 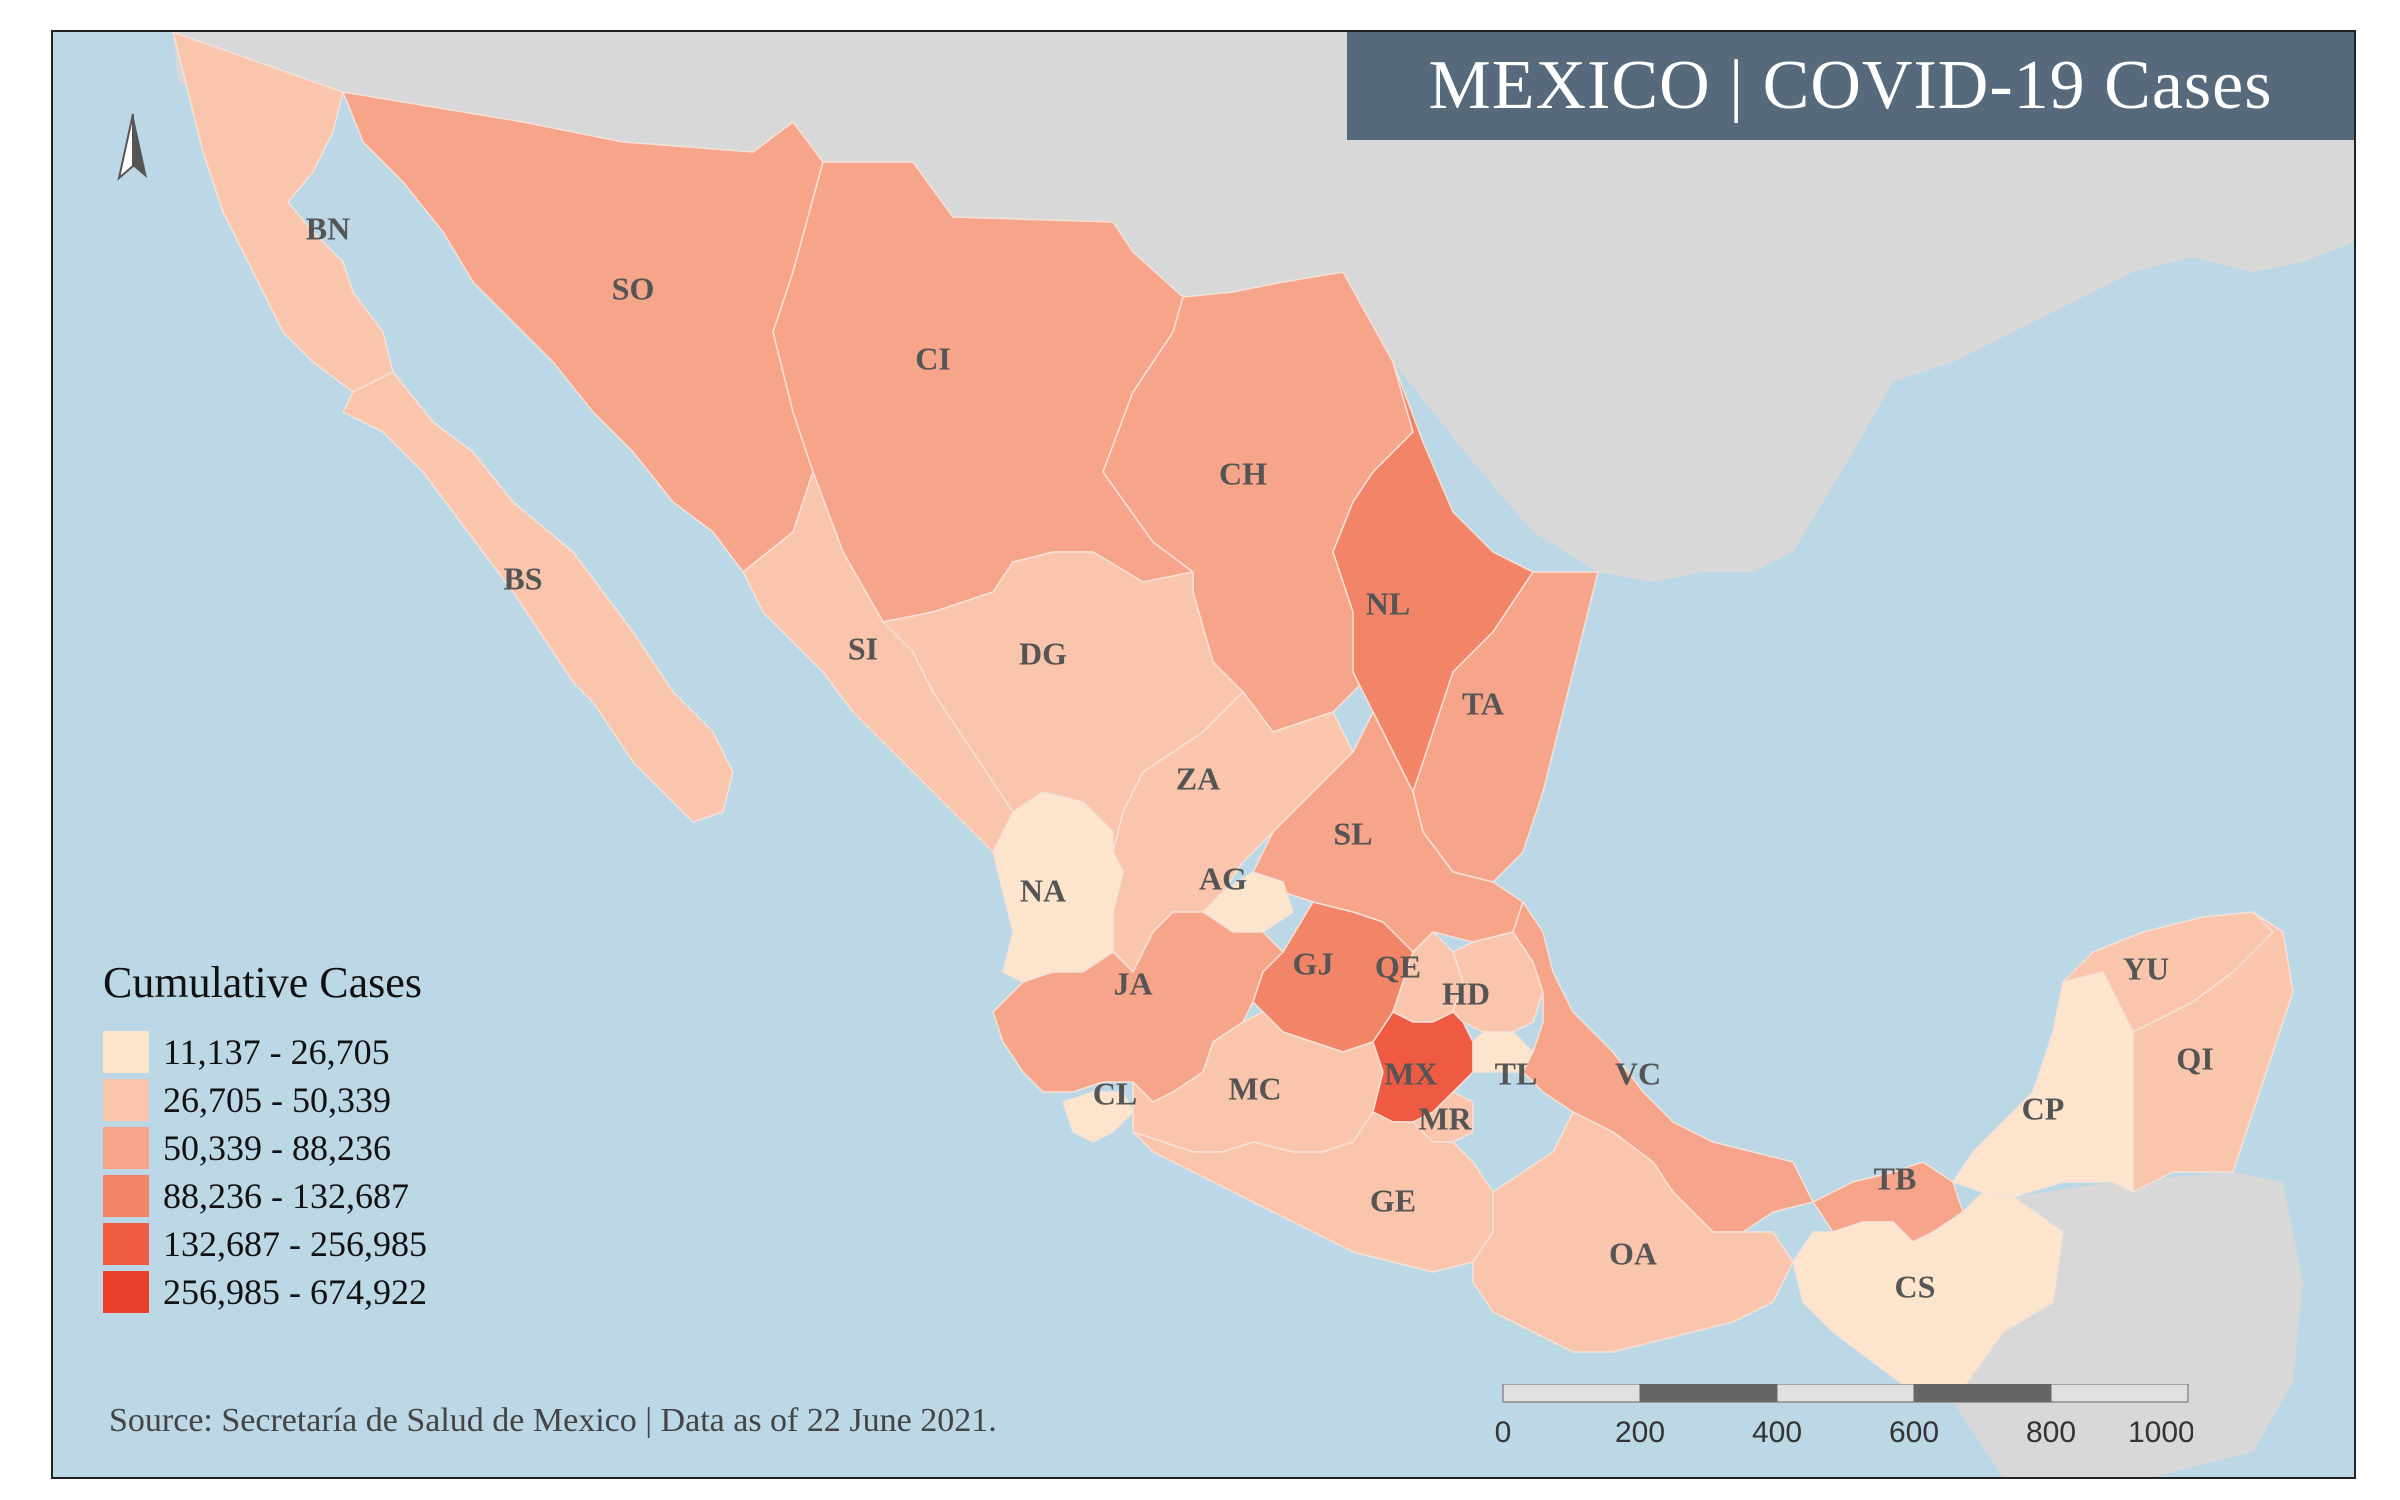 I want to click on state-label-GJ: GJ, so click(x=1313, y=963).